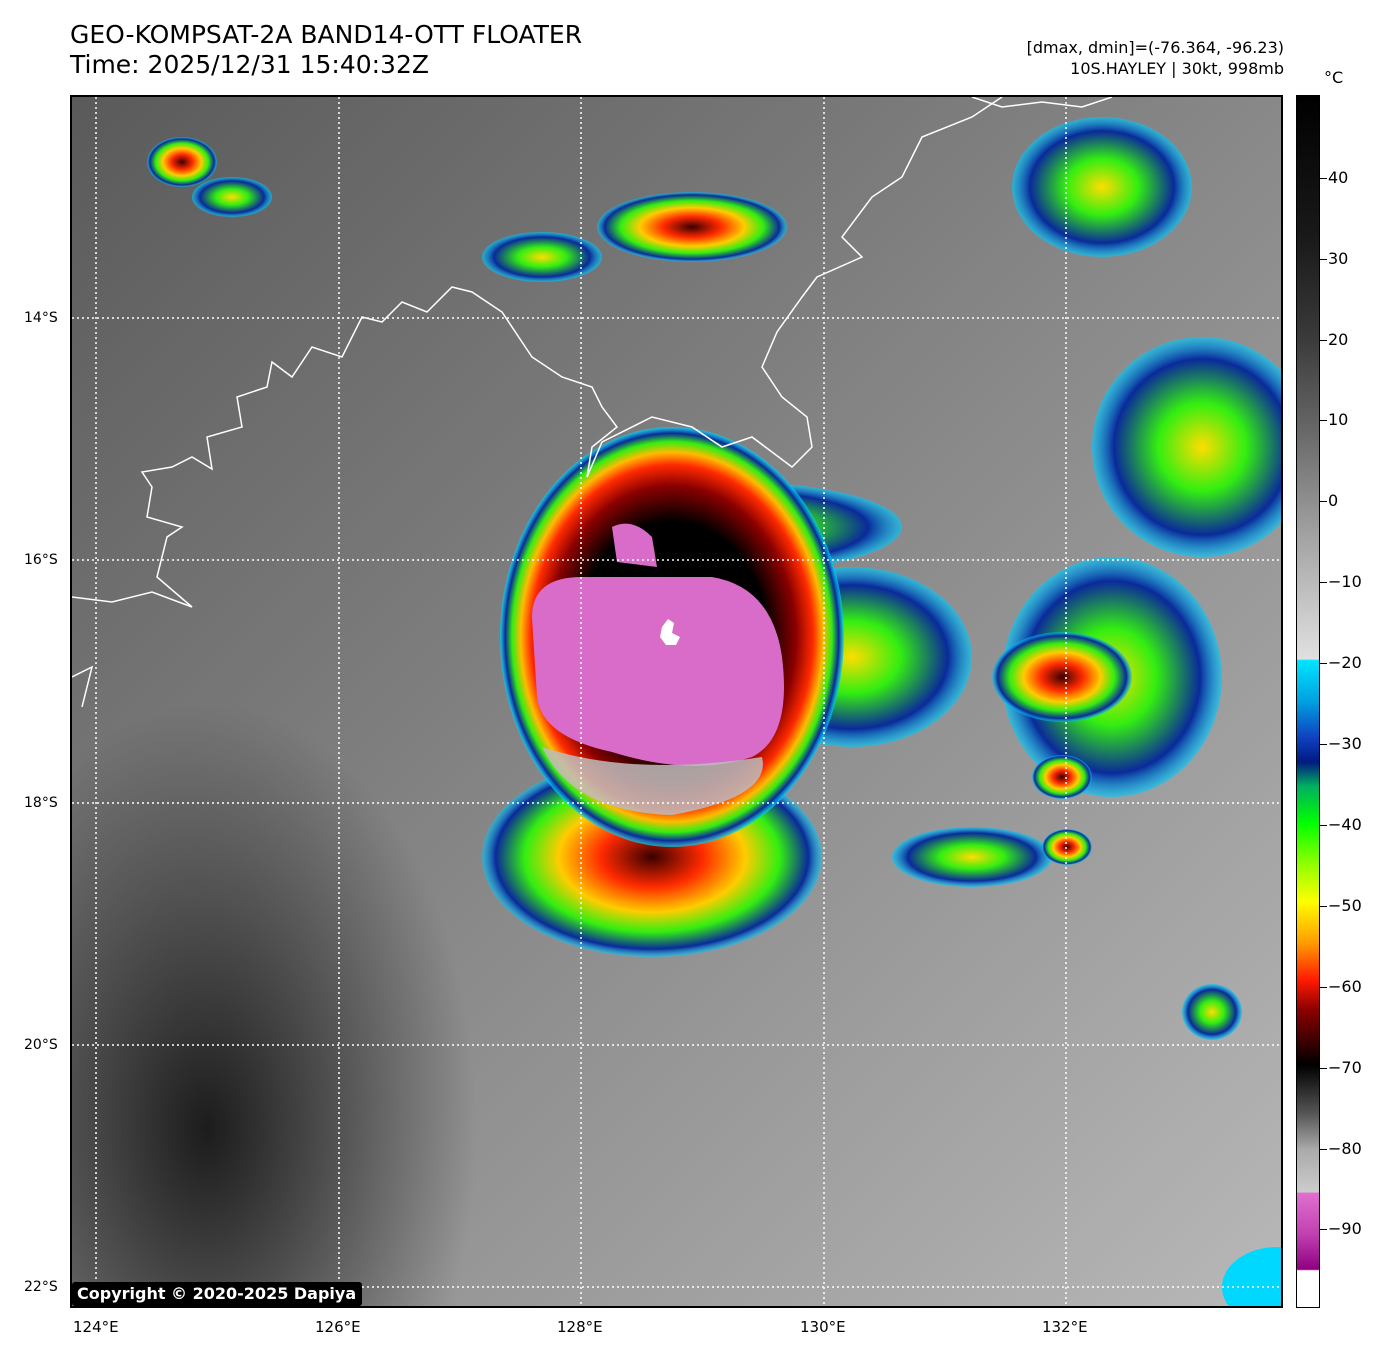 The height and width of the screenshot is (1359, 1388). I want to click on coldest-pixel-spot, so click(670, 632).